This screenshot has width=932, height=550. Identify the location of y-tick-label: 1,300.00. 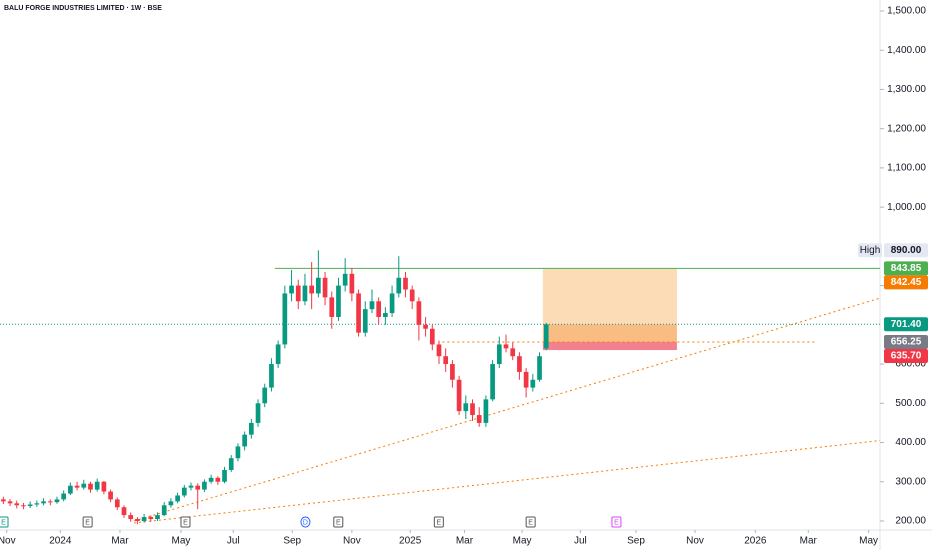
(906, 89).